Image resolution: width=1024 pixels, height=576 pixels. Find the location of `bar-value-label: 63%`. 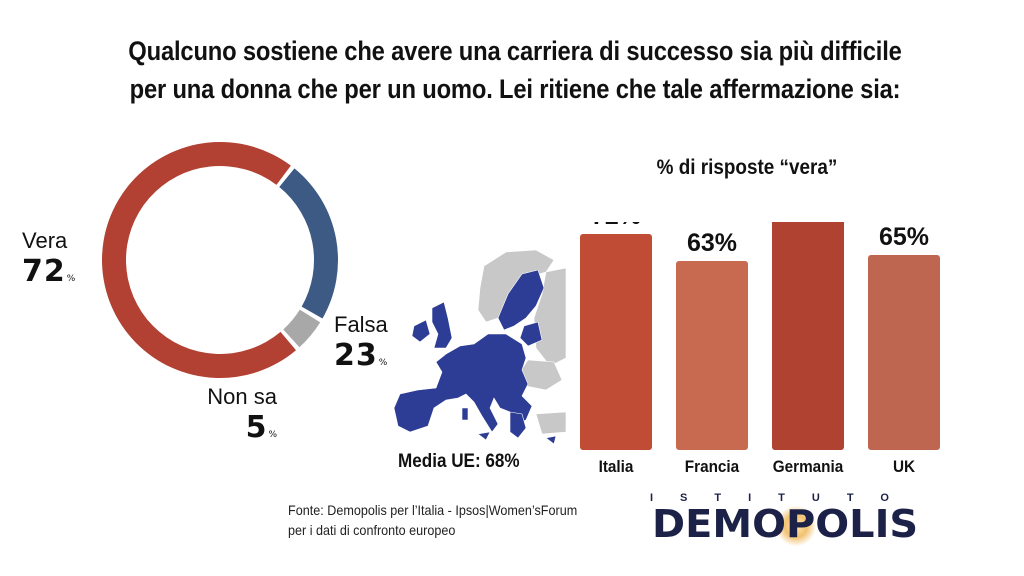

bar-value-label: 63% is located at coordinates (712, 243).